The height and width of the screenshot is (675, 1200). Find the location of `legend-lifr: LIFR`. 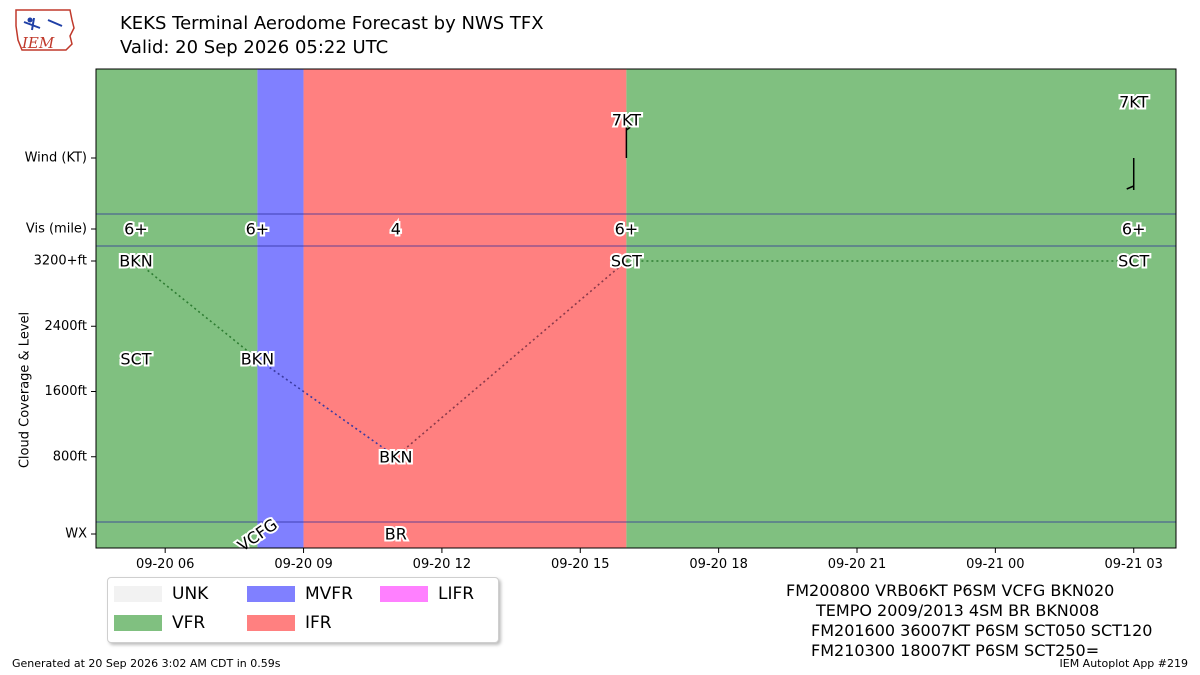

legend-lifr: LIFR is located at coordinates (427, 594).